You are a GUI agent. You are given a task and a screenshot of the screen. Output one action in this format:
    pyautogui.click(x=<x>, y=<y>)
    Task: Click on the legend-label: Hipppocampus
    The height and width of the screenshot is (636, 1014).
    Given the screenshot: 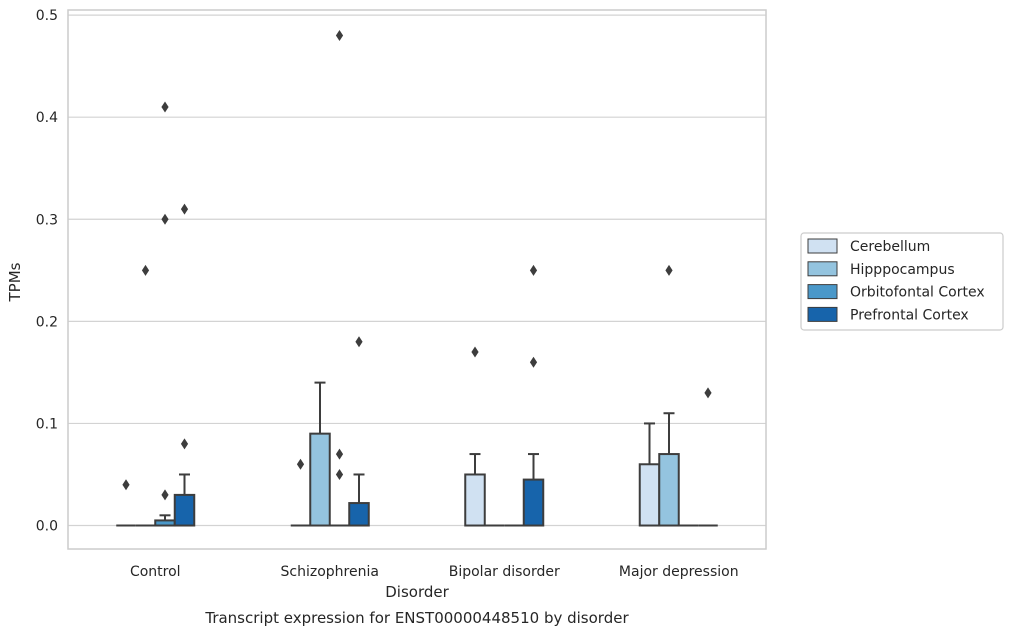 What is the action you would take?
    pyautogui.click(x=902, y=270)
    